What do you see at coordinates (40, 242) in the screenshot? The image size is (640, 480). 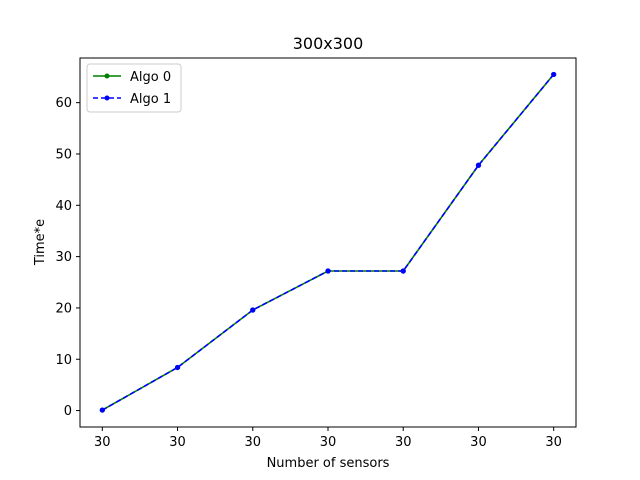 I see `y-axis-label: Time*e` at bounding box center [40, 242].